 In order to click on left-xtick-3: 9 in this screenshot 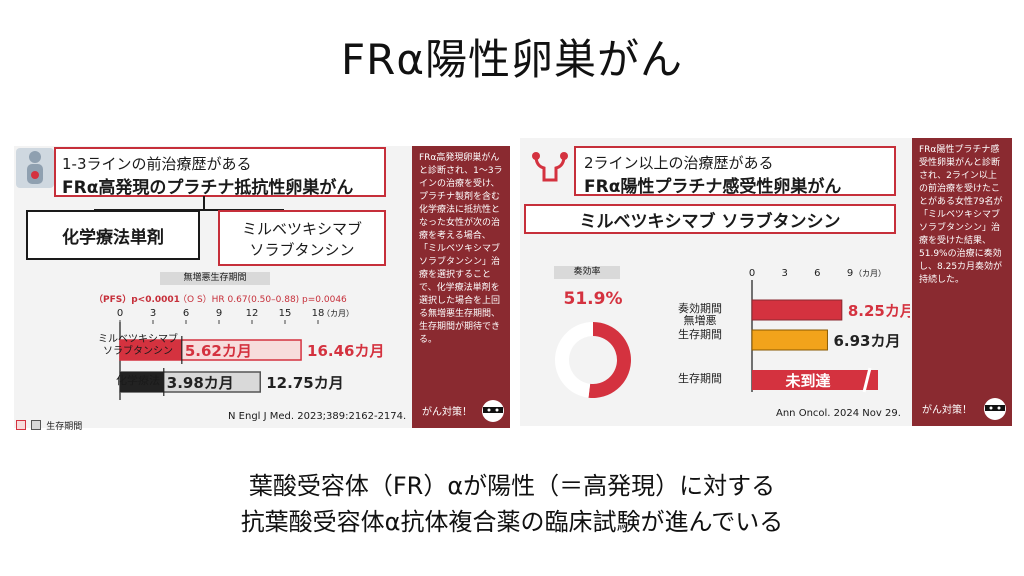, I will do `click(219, 313)`.